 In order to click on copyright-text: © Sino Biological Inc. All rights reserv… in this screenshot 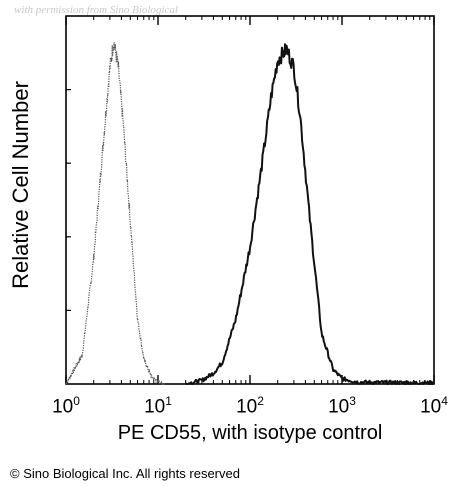, I will do `click(125, 473)`.